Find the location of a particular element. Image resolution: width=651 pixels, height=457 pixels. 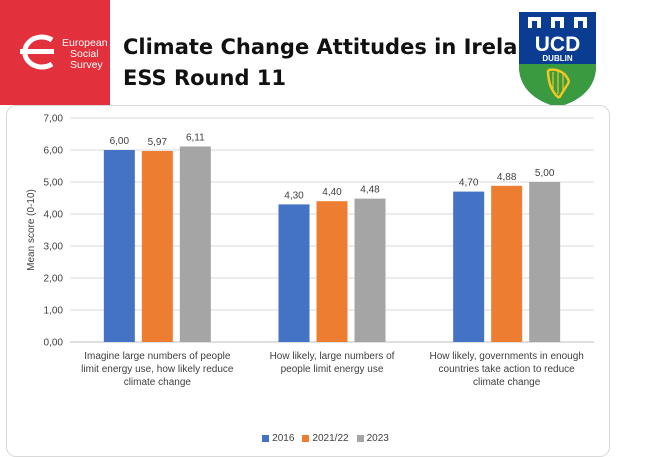

ess-logo: European Social Survey is located at coordinates (55, 52).